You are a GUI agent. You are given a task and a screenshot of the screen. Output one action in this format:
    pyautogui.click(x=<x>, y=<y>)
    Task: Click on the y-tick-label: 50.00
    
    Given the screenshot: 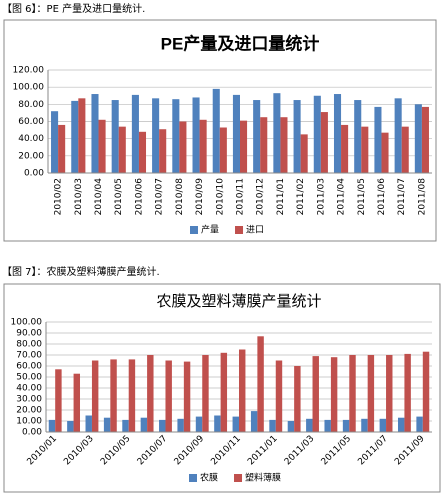 What is the action you would take?
    pyautogui.click(x=29, y=378)
    